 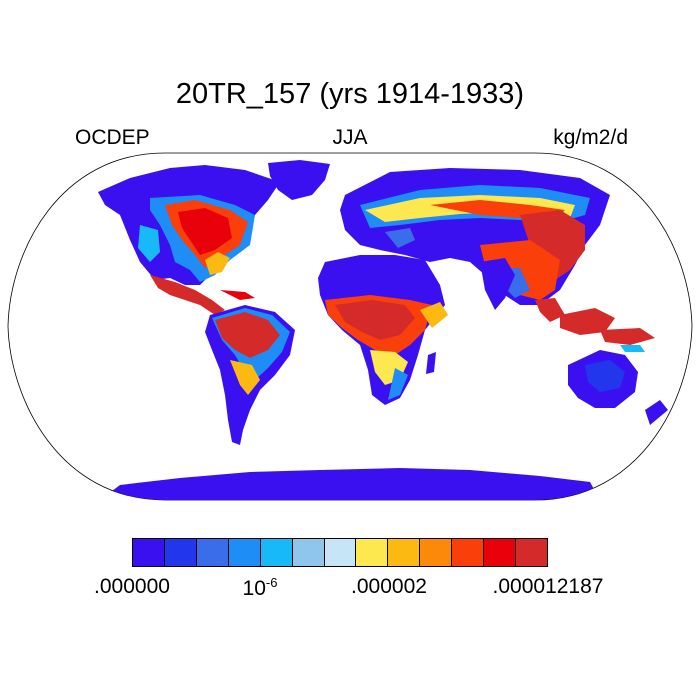 I want to click on africa, so click(x=383, y=330).